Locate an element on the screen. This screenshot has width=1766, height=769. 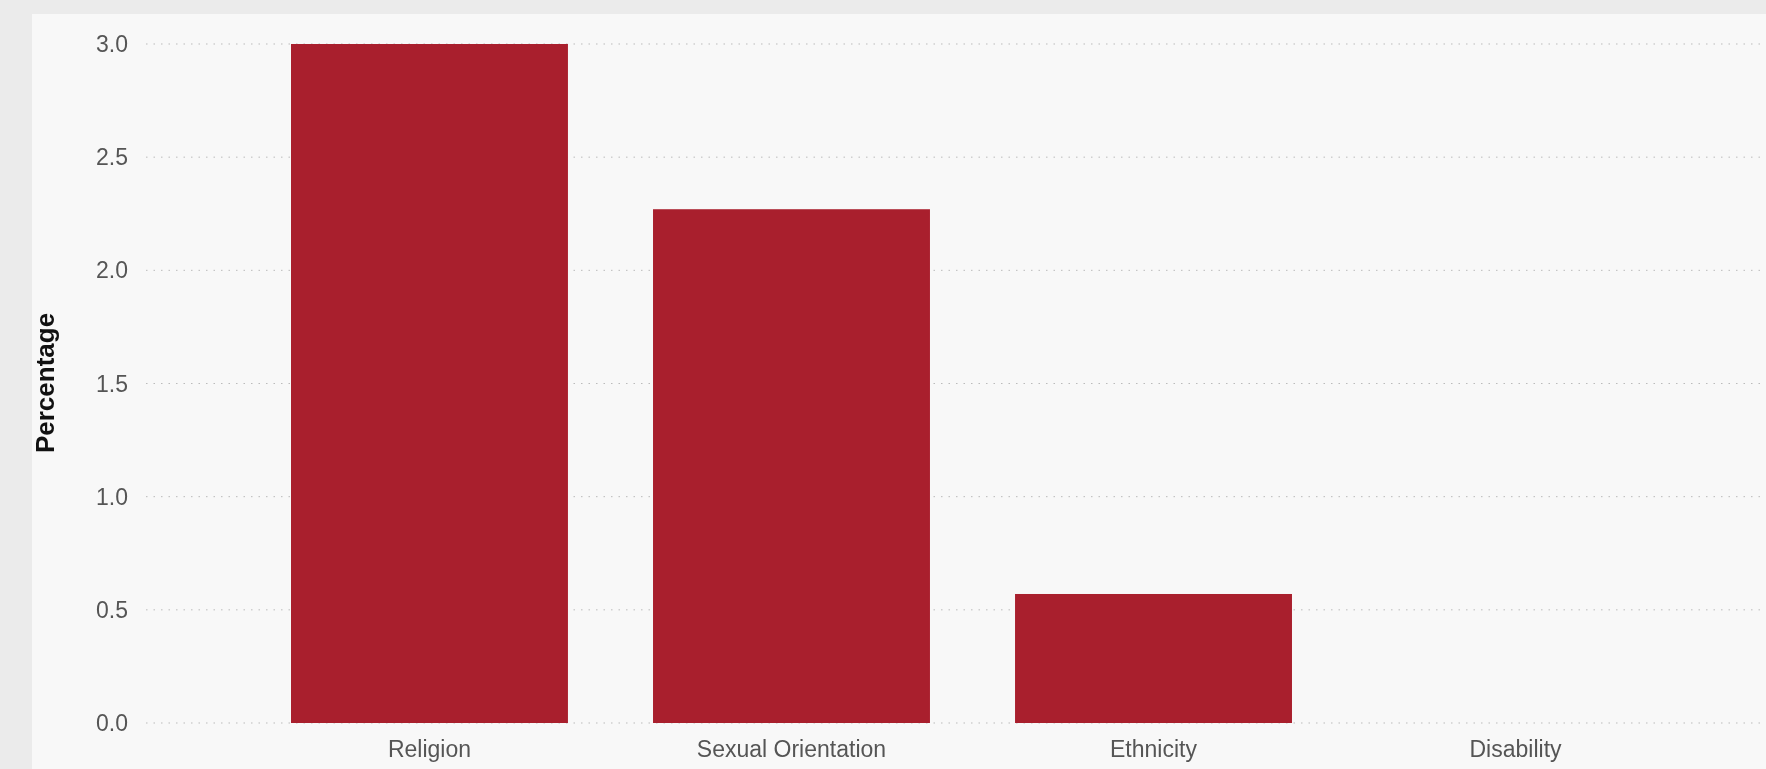
y-tick-label: 1.0 is located at coordinates (112, 496).